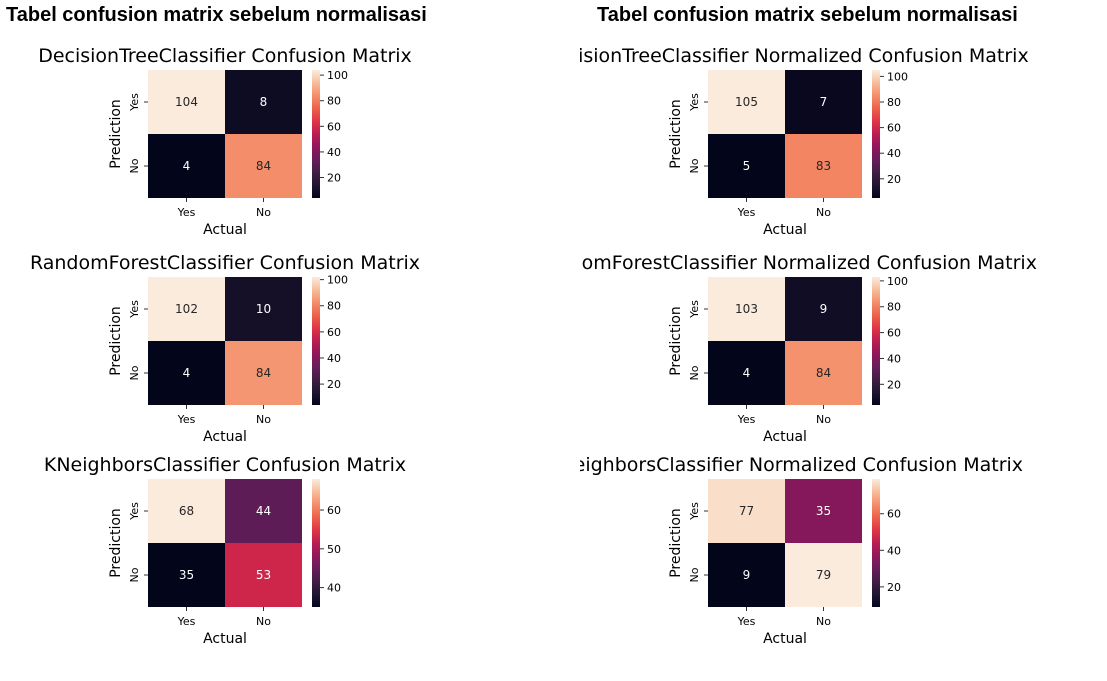  I want to click on cell-value-label: 77, so click(746, 511).